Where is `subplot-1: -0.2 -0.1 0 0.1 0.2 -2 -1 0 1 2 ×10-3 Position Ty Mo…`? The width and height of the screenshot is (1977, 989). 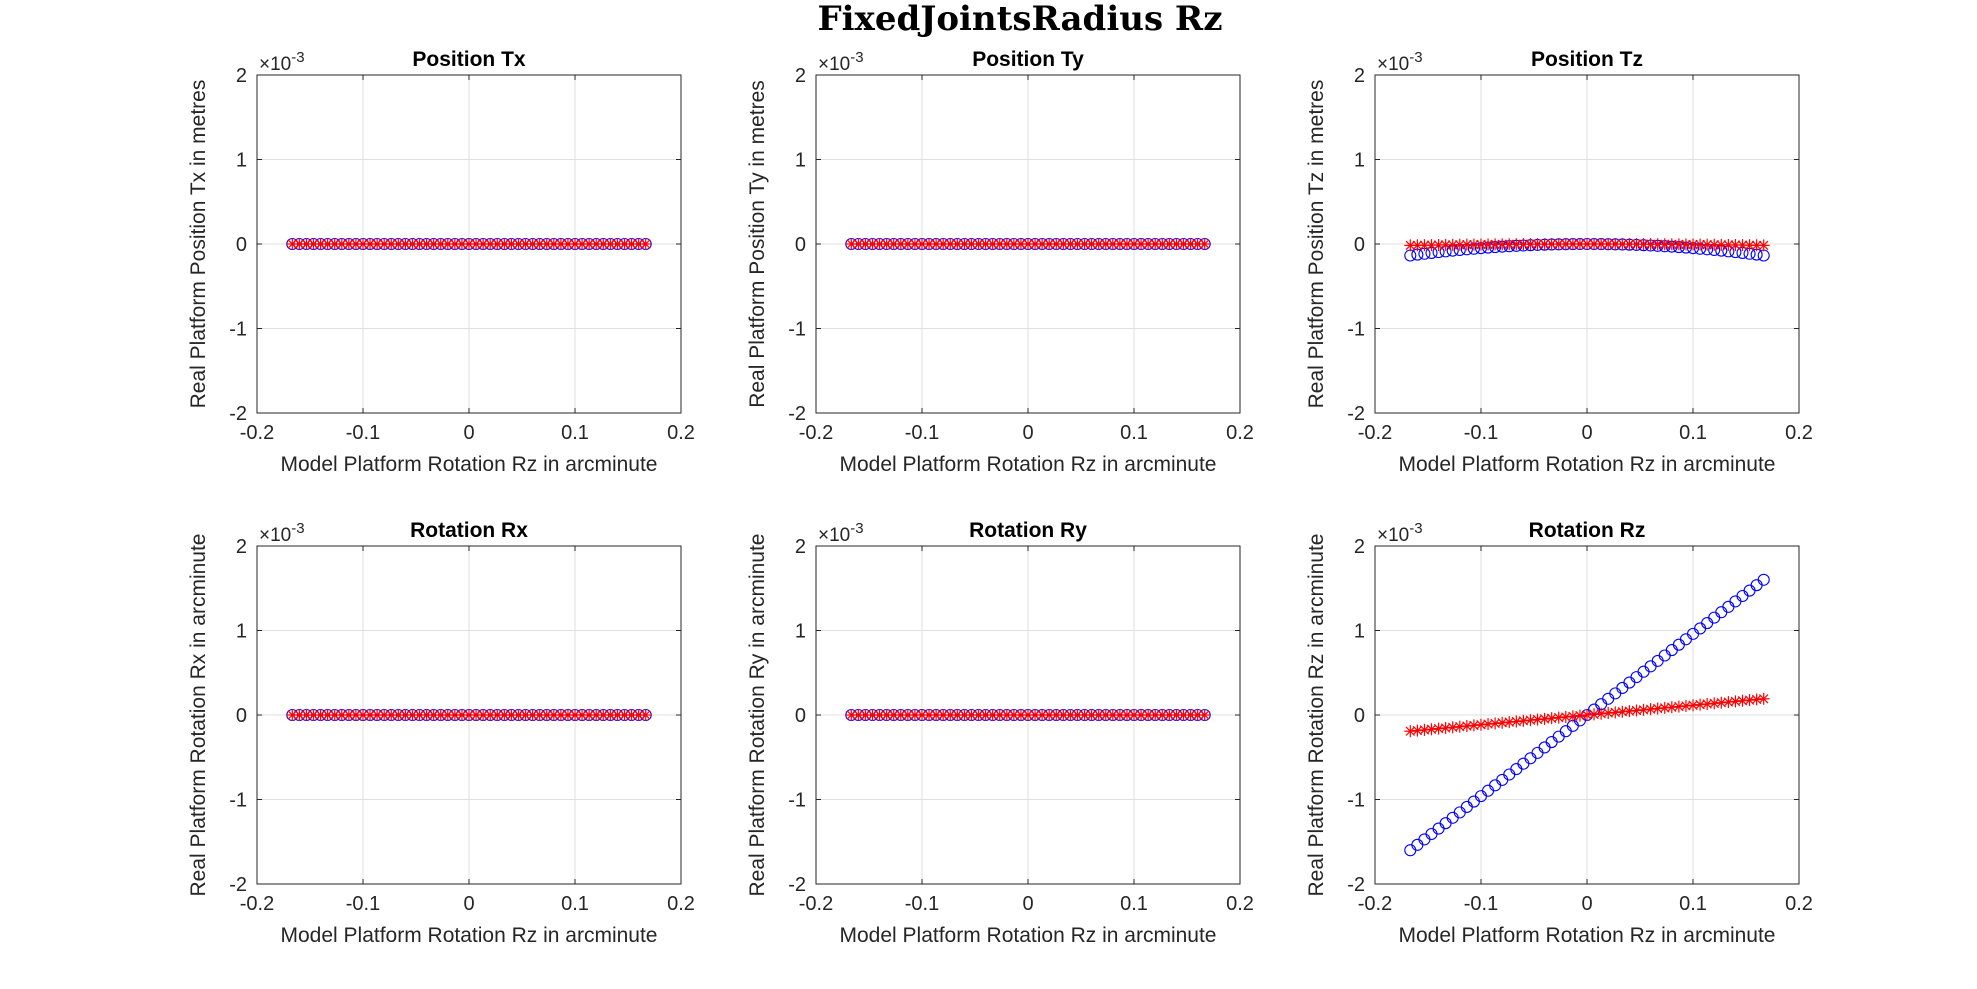 subplot-1: -0.2 -0.1 0 0.1 0.2 -2 -1 0 1 2 ×10-3 Position Ty Mo… is located at coordinates (1000, 262).